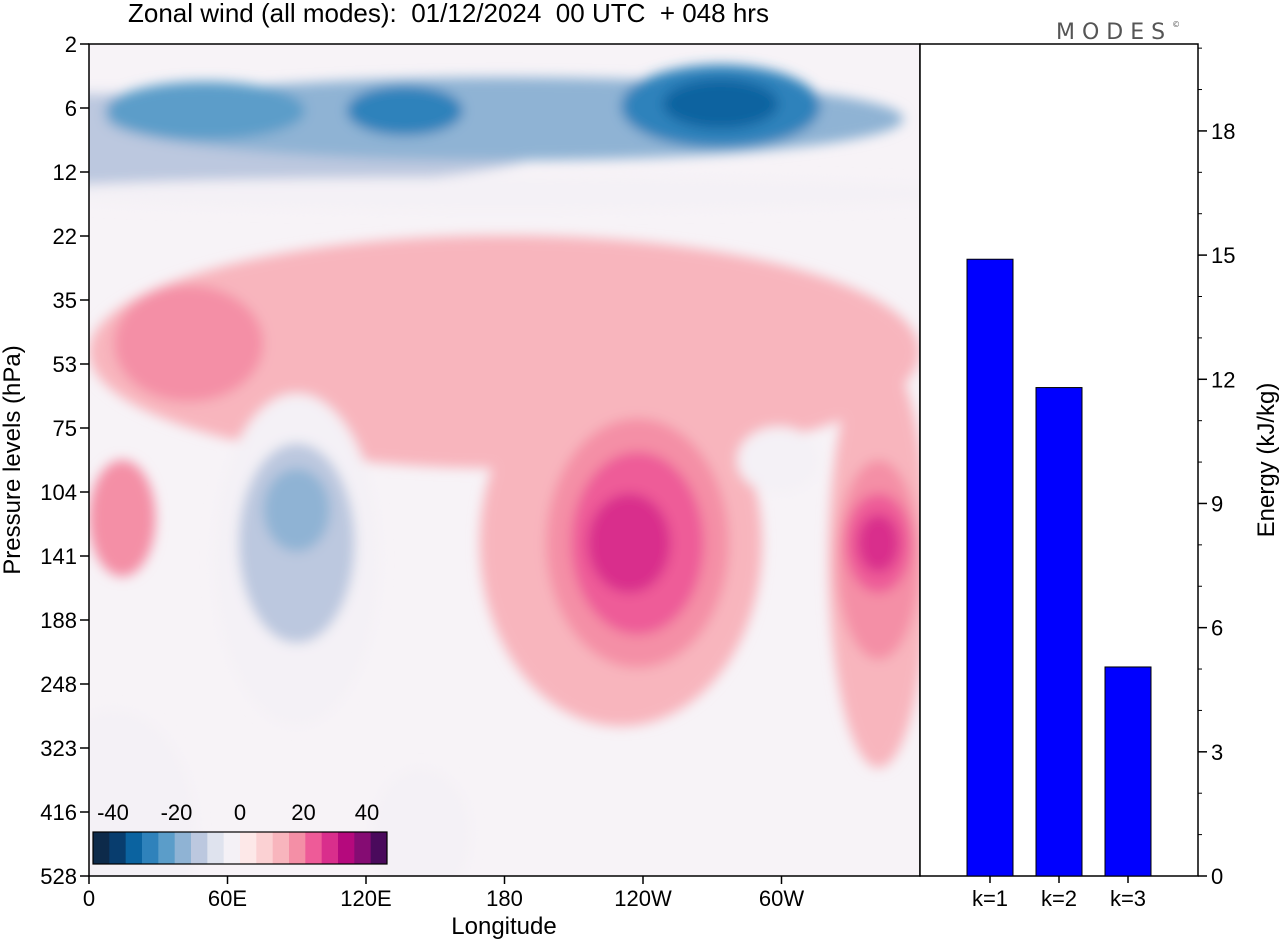 The height and width of the screenshot is (942, 1280). Describe the element at coordinates (367, 812) in the screenshot. I see `colorbar-label: 40` at that location.